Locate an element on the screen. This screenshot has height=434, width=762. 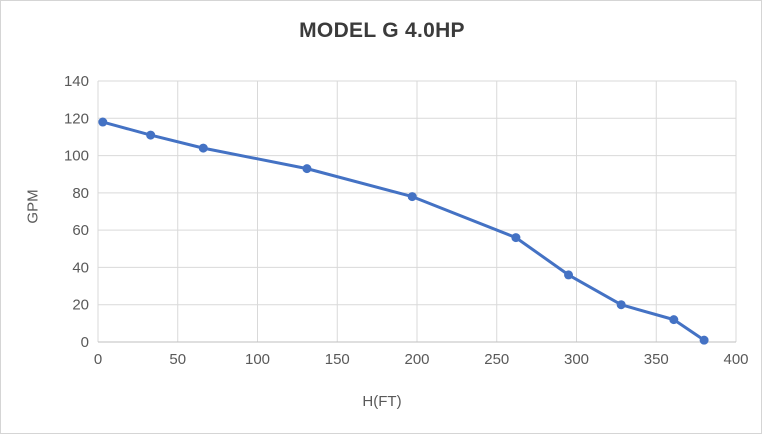
y-tick-label: 80 is located at coordinates (80, 193).